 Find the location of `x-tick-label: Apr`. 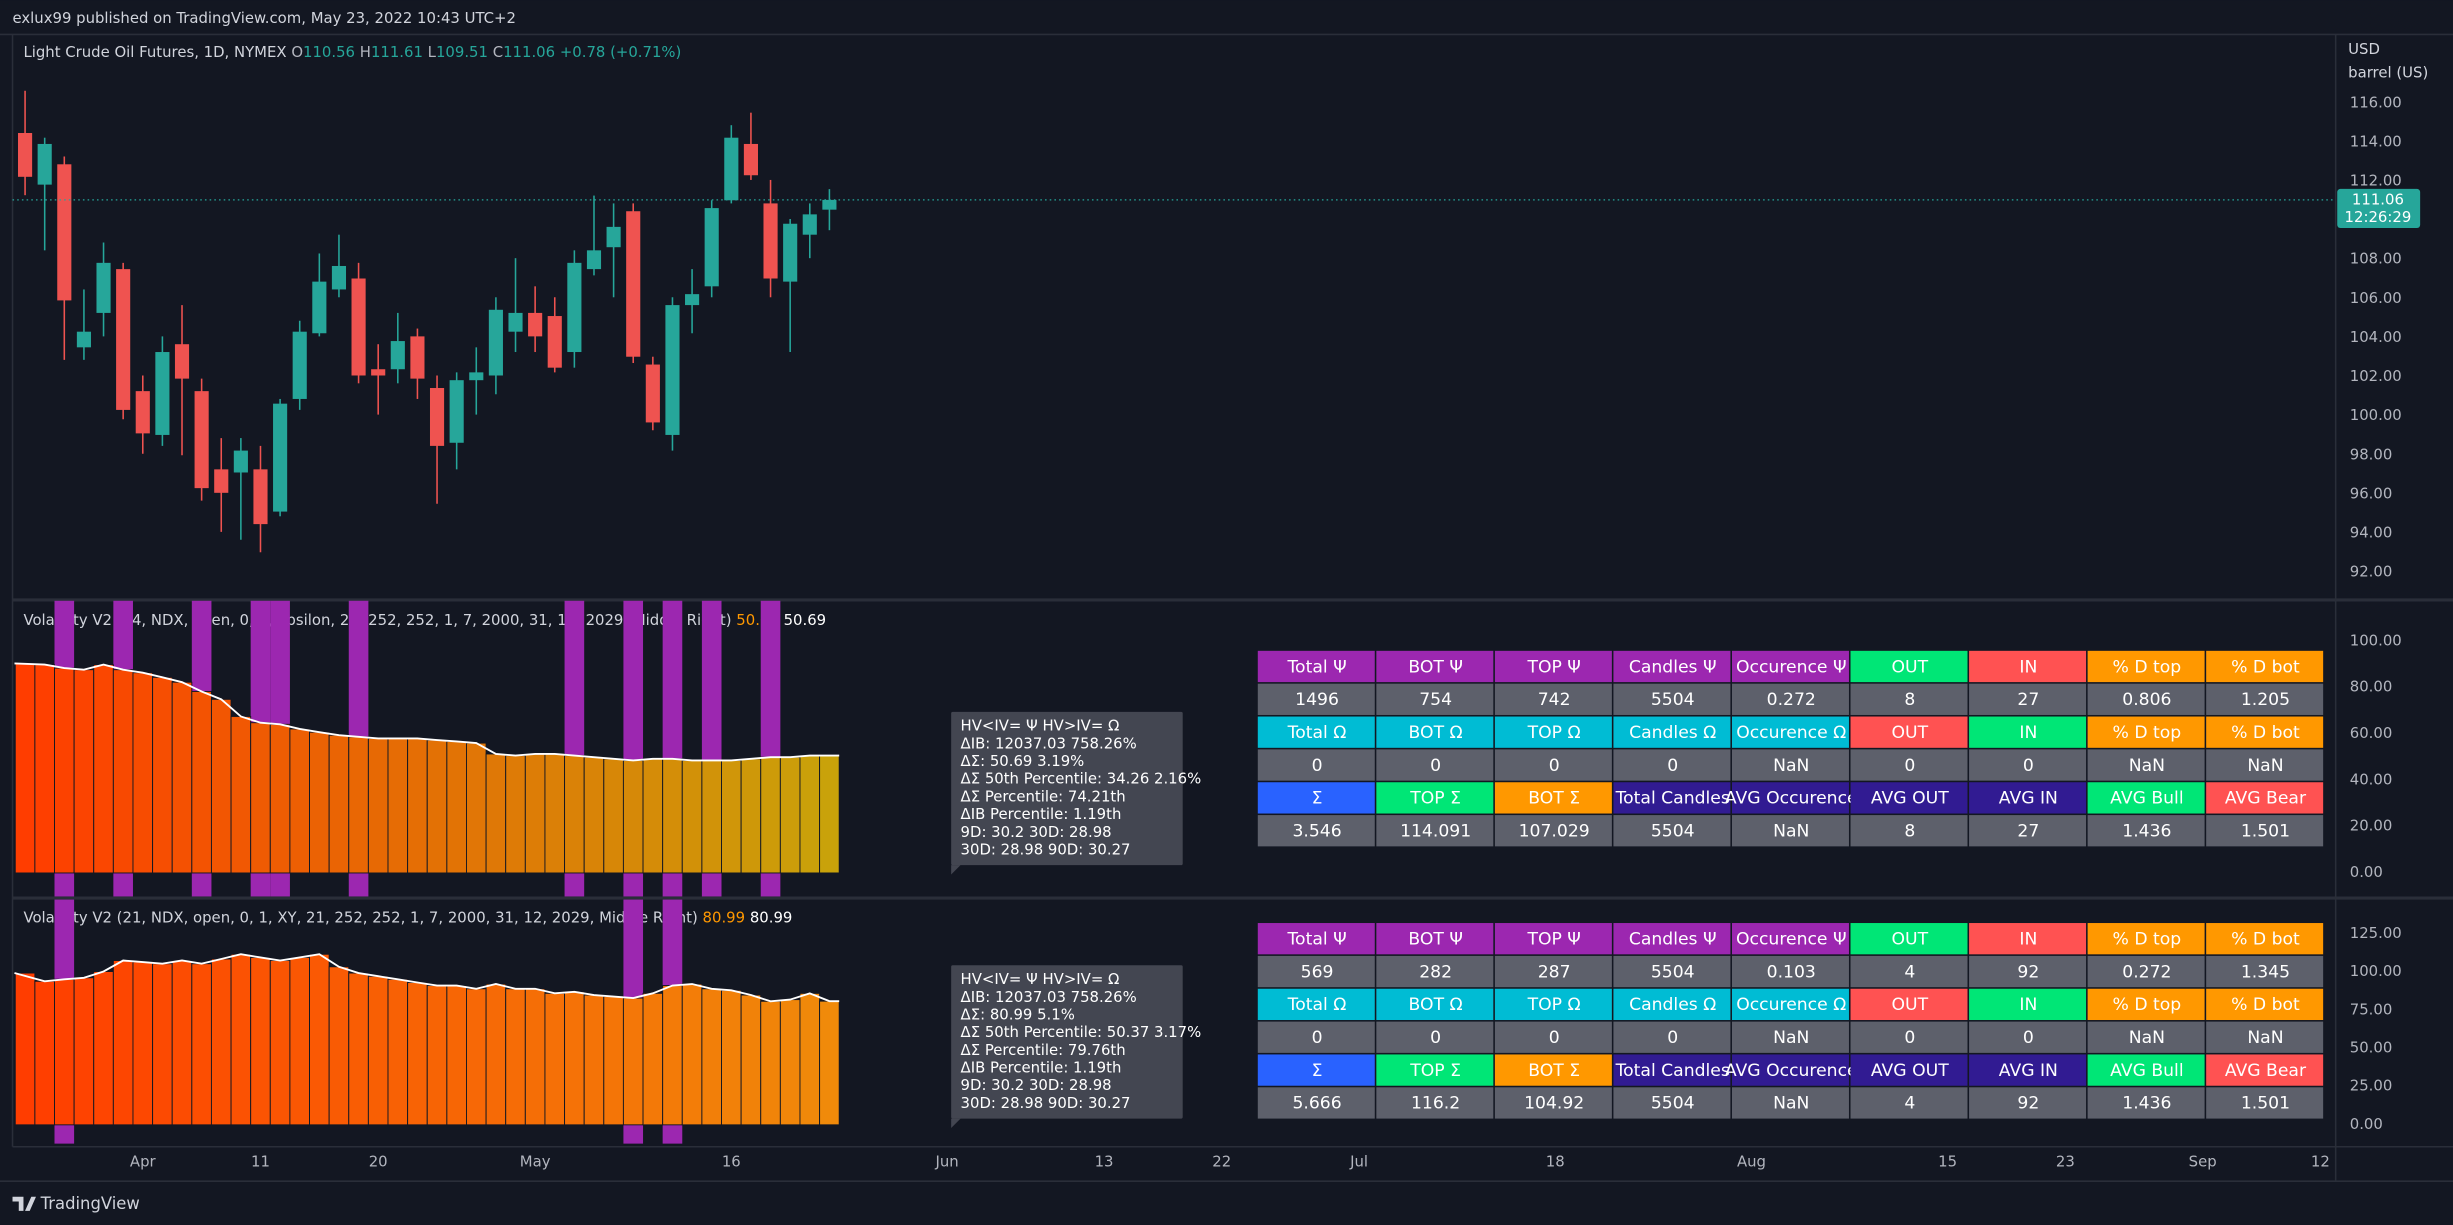

x-tick-label: Apr is located at coordinates (143, 1161).